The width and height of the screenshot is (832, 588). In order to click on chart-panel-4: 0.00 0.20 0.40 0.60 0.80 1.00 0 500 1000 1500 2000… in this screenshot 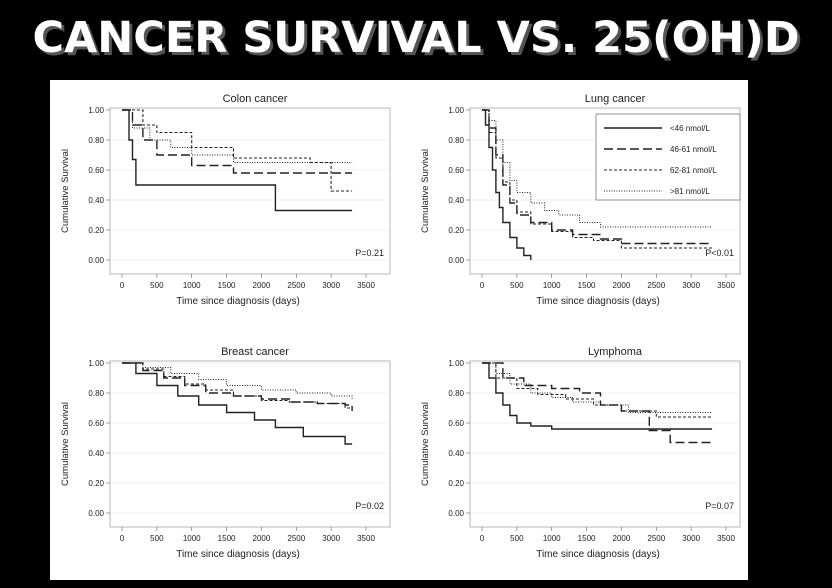, I will do `click(580, 453)`.